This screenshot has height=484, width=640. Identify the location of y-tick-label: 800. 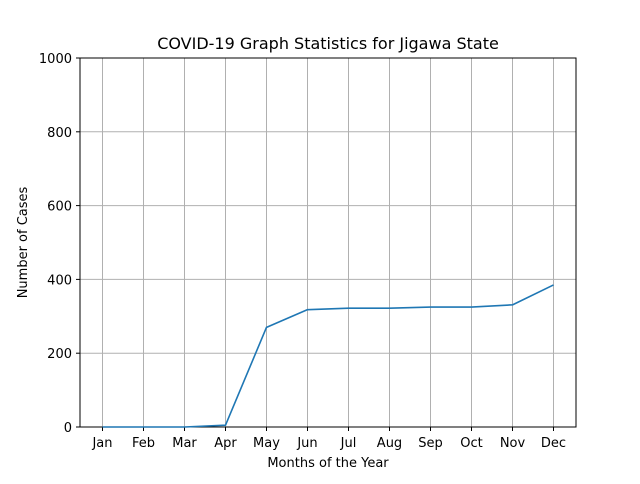
(59, 133).